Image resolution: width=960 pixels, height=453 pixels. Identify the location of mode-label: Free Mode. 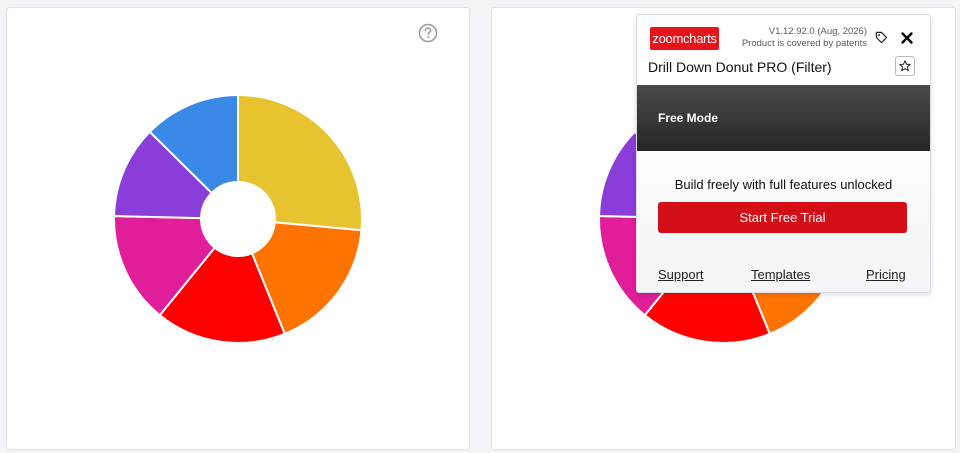
(688, 118).